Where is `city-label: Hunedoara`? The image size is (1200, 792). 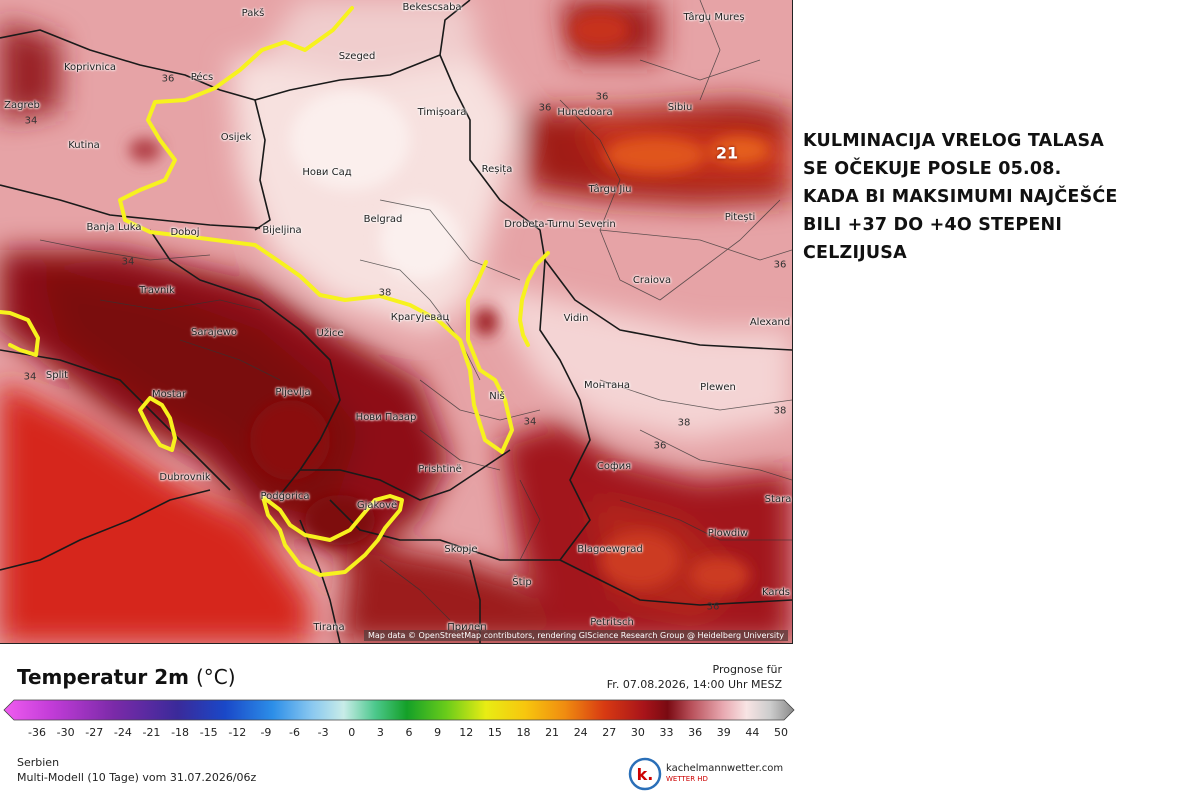 city-label: Hunedoara is located at coordinates (585, 112).